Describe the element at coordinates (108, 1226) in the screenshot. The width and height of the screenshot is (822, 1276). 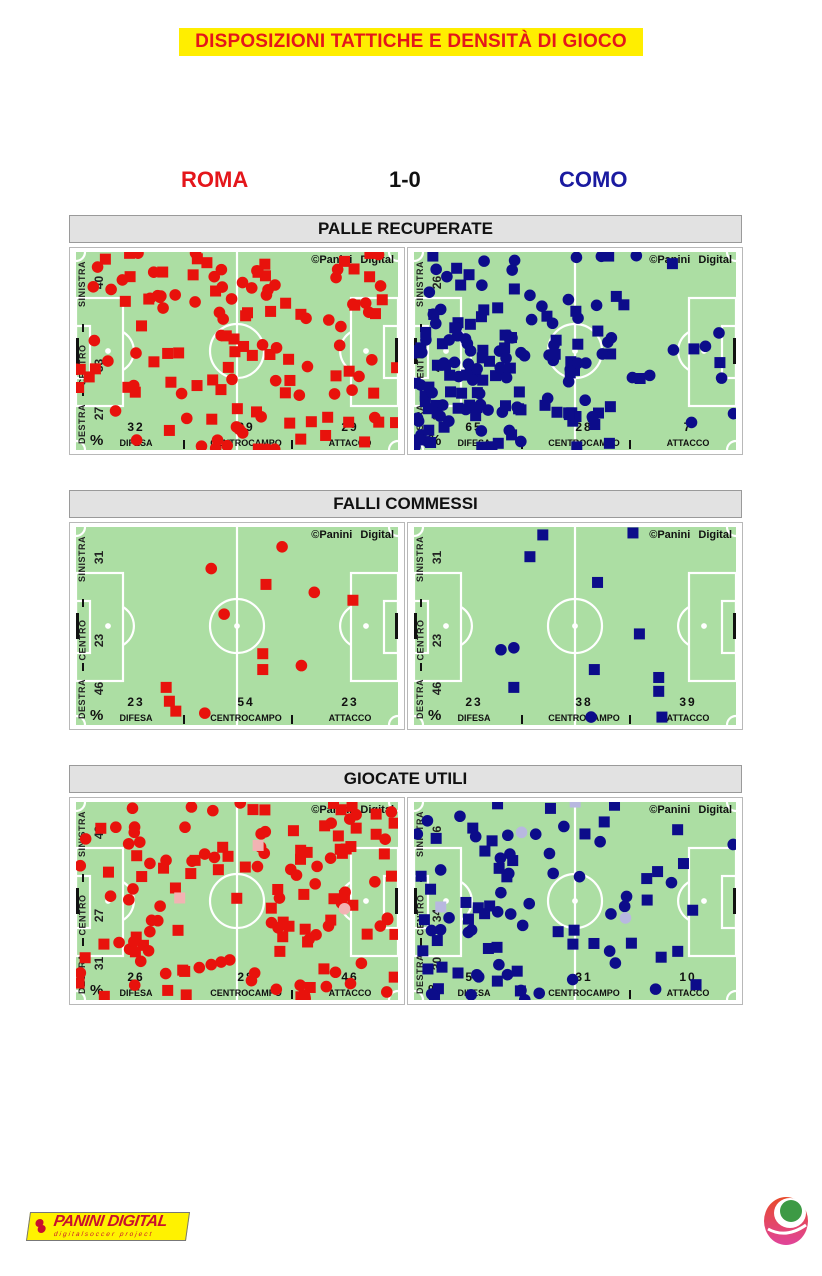
I see `panini-digital-logo: PANINI DIGITAL digitalsoccer project` at that location.